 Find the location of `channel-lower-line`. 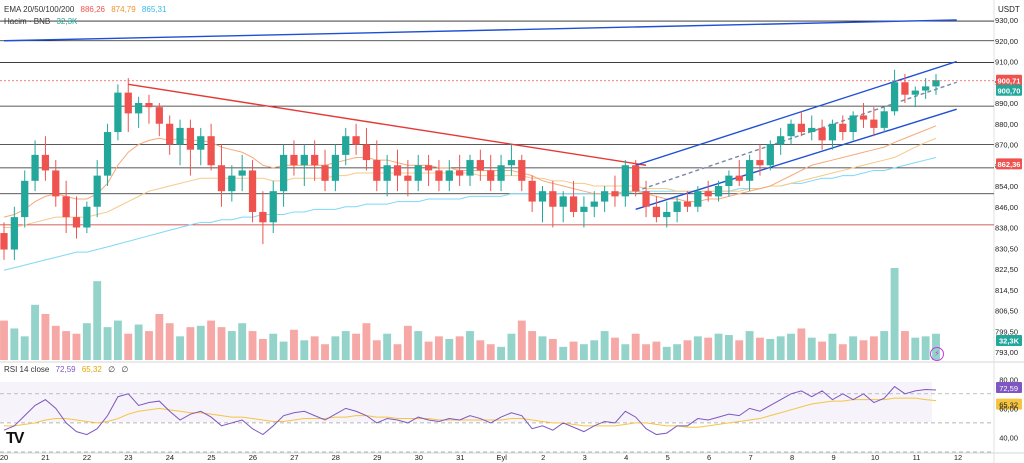

channel-lower-line is located at coordinates (796, 159).